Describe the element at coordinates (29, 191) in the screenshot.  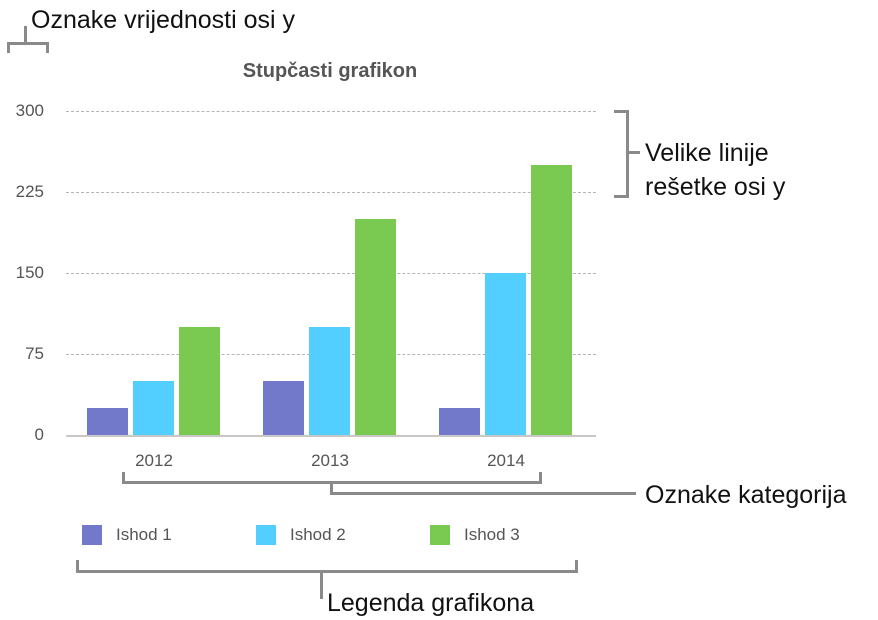
I see `y-tick-225: 225` at that location.